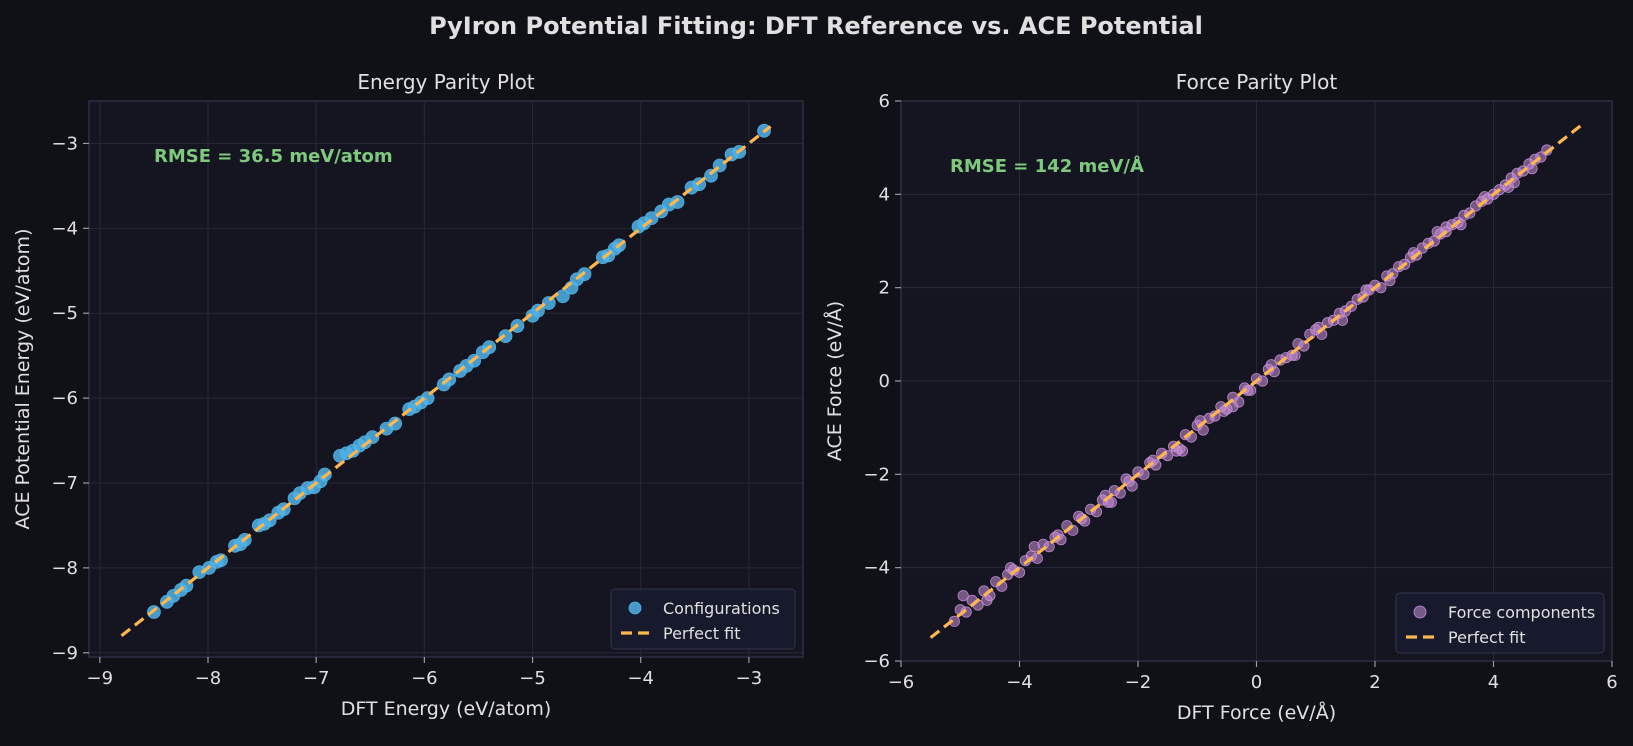 The height and width of the screenshot is (746, 1633). Describe the element at coordinates (1420, 612) in the screenshot. I see `force-legend-marker-points` at that location.